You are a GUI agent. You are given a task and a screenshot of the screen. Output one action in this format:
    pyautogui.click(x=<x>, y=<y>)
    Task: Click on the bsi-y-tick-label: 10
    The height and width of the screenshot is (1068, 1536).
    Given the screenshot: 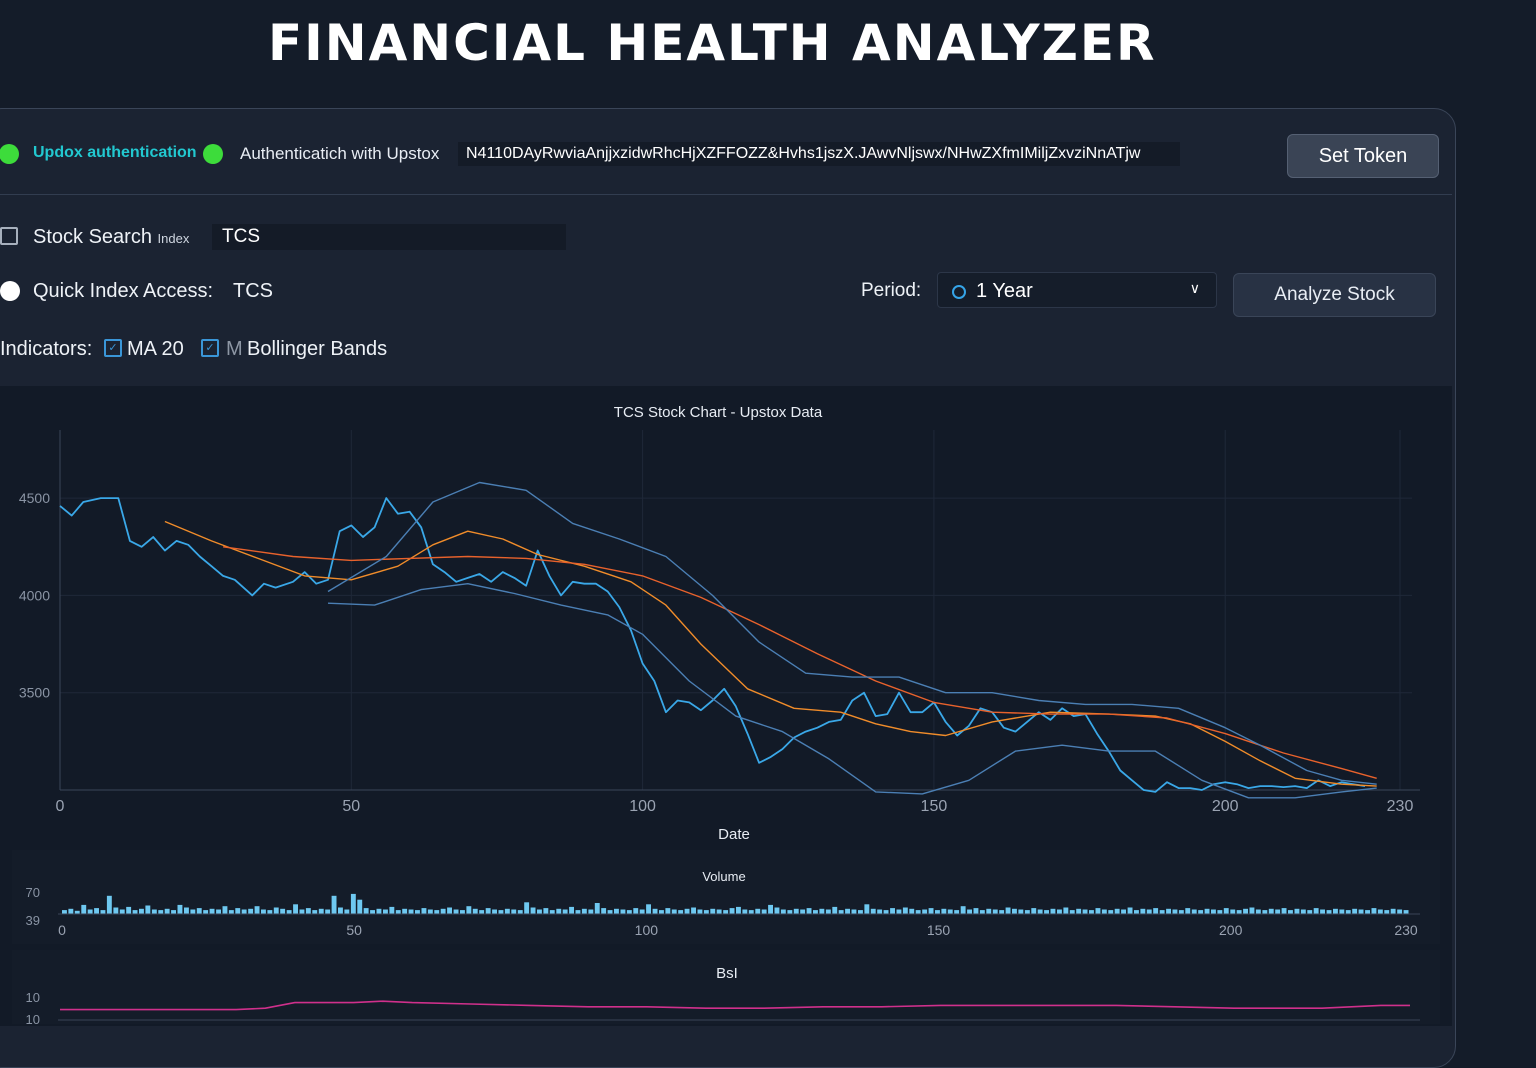 What is the action you would take?
    pyautogui.click(x=33, y=997)
    